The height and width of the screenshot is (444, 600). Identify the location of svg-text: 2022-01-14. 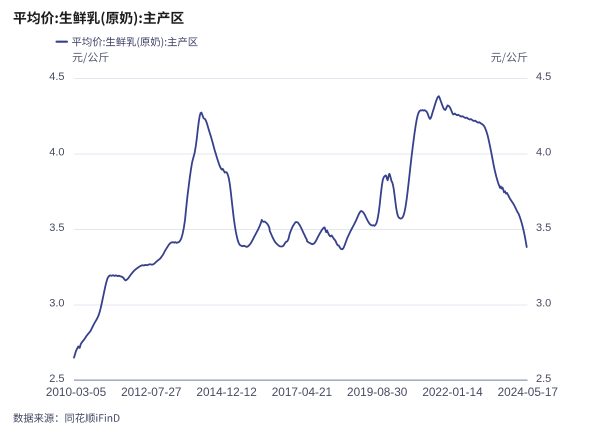
(452, 392).